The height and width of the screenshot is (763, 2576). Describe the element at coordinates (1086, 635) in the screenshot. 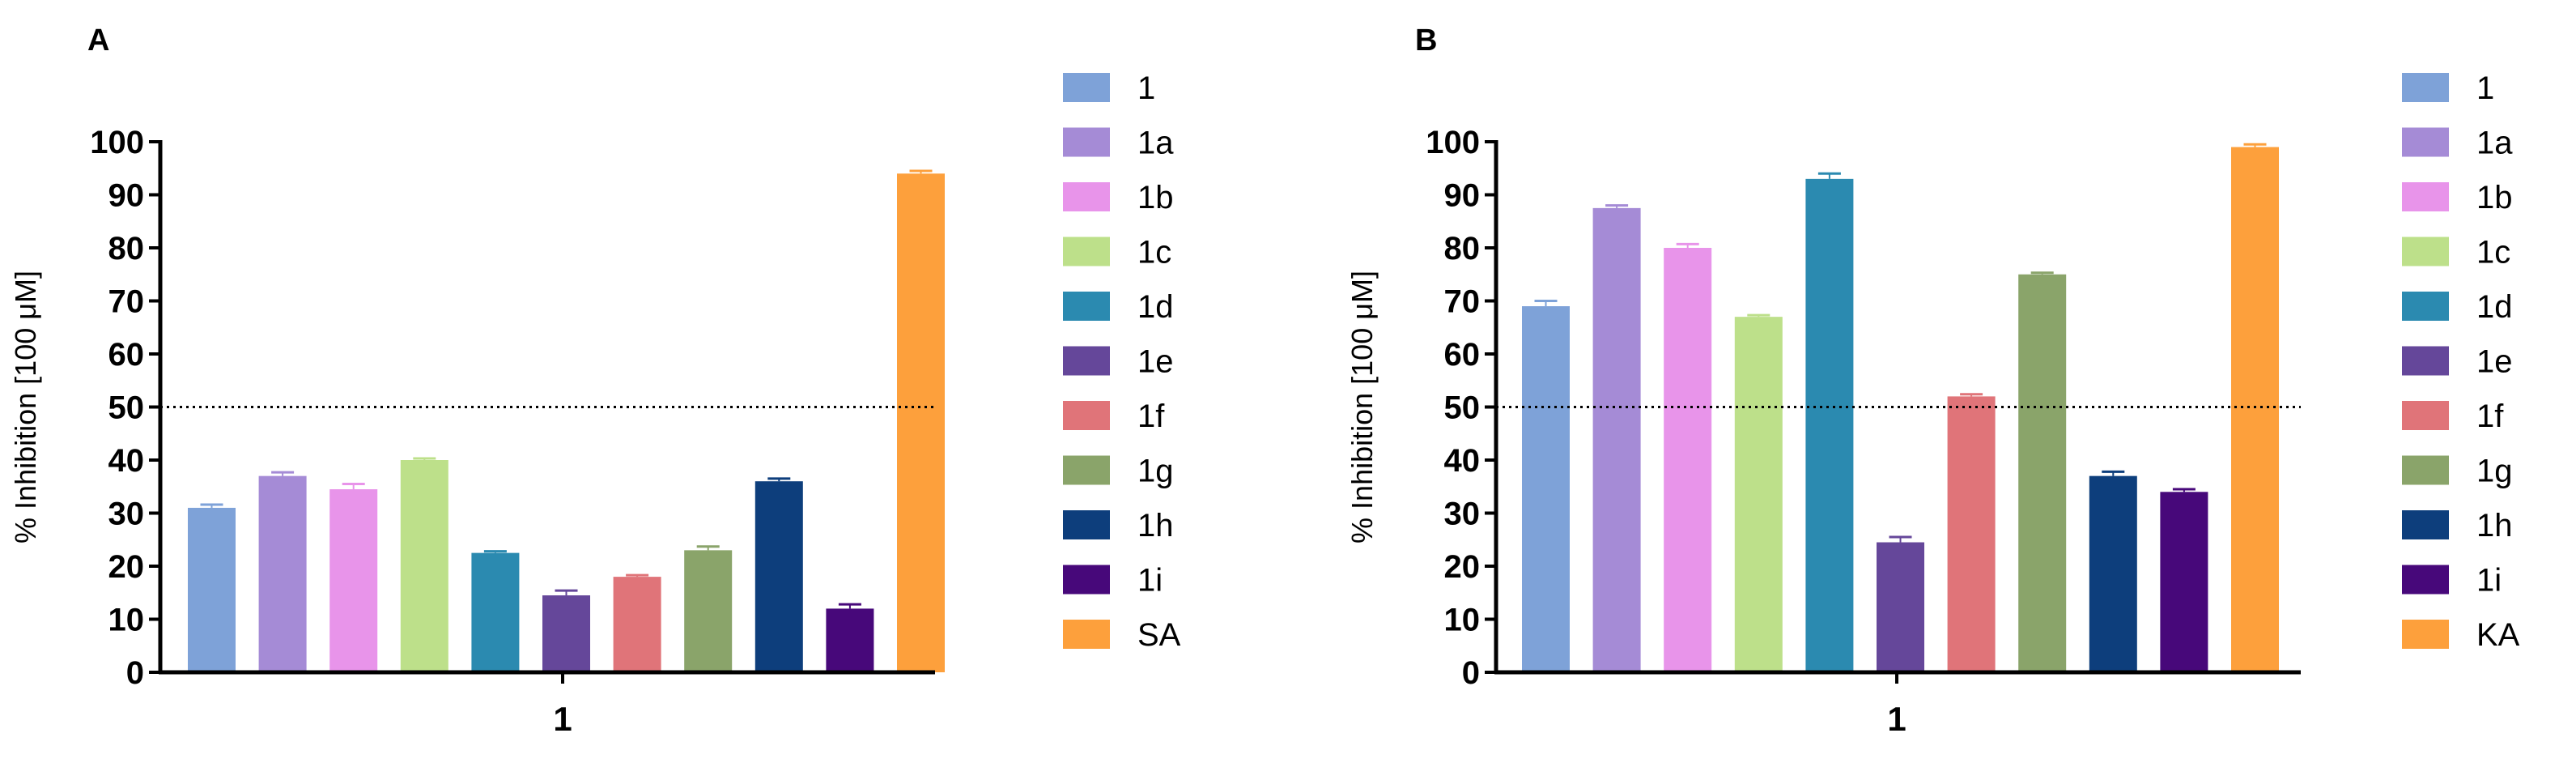

I see `legend-swatch-sa` at that location.